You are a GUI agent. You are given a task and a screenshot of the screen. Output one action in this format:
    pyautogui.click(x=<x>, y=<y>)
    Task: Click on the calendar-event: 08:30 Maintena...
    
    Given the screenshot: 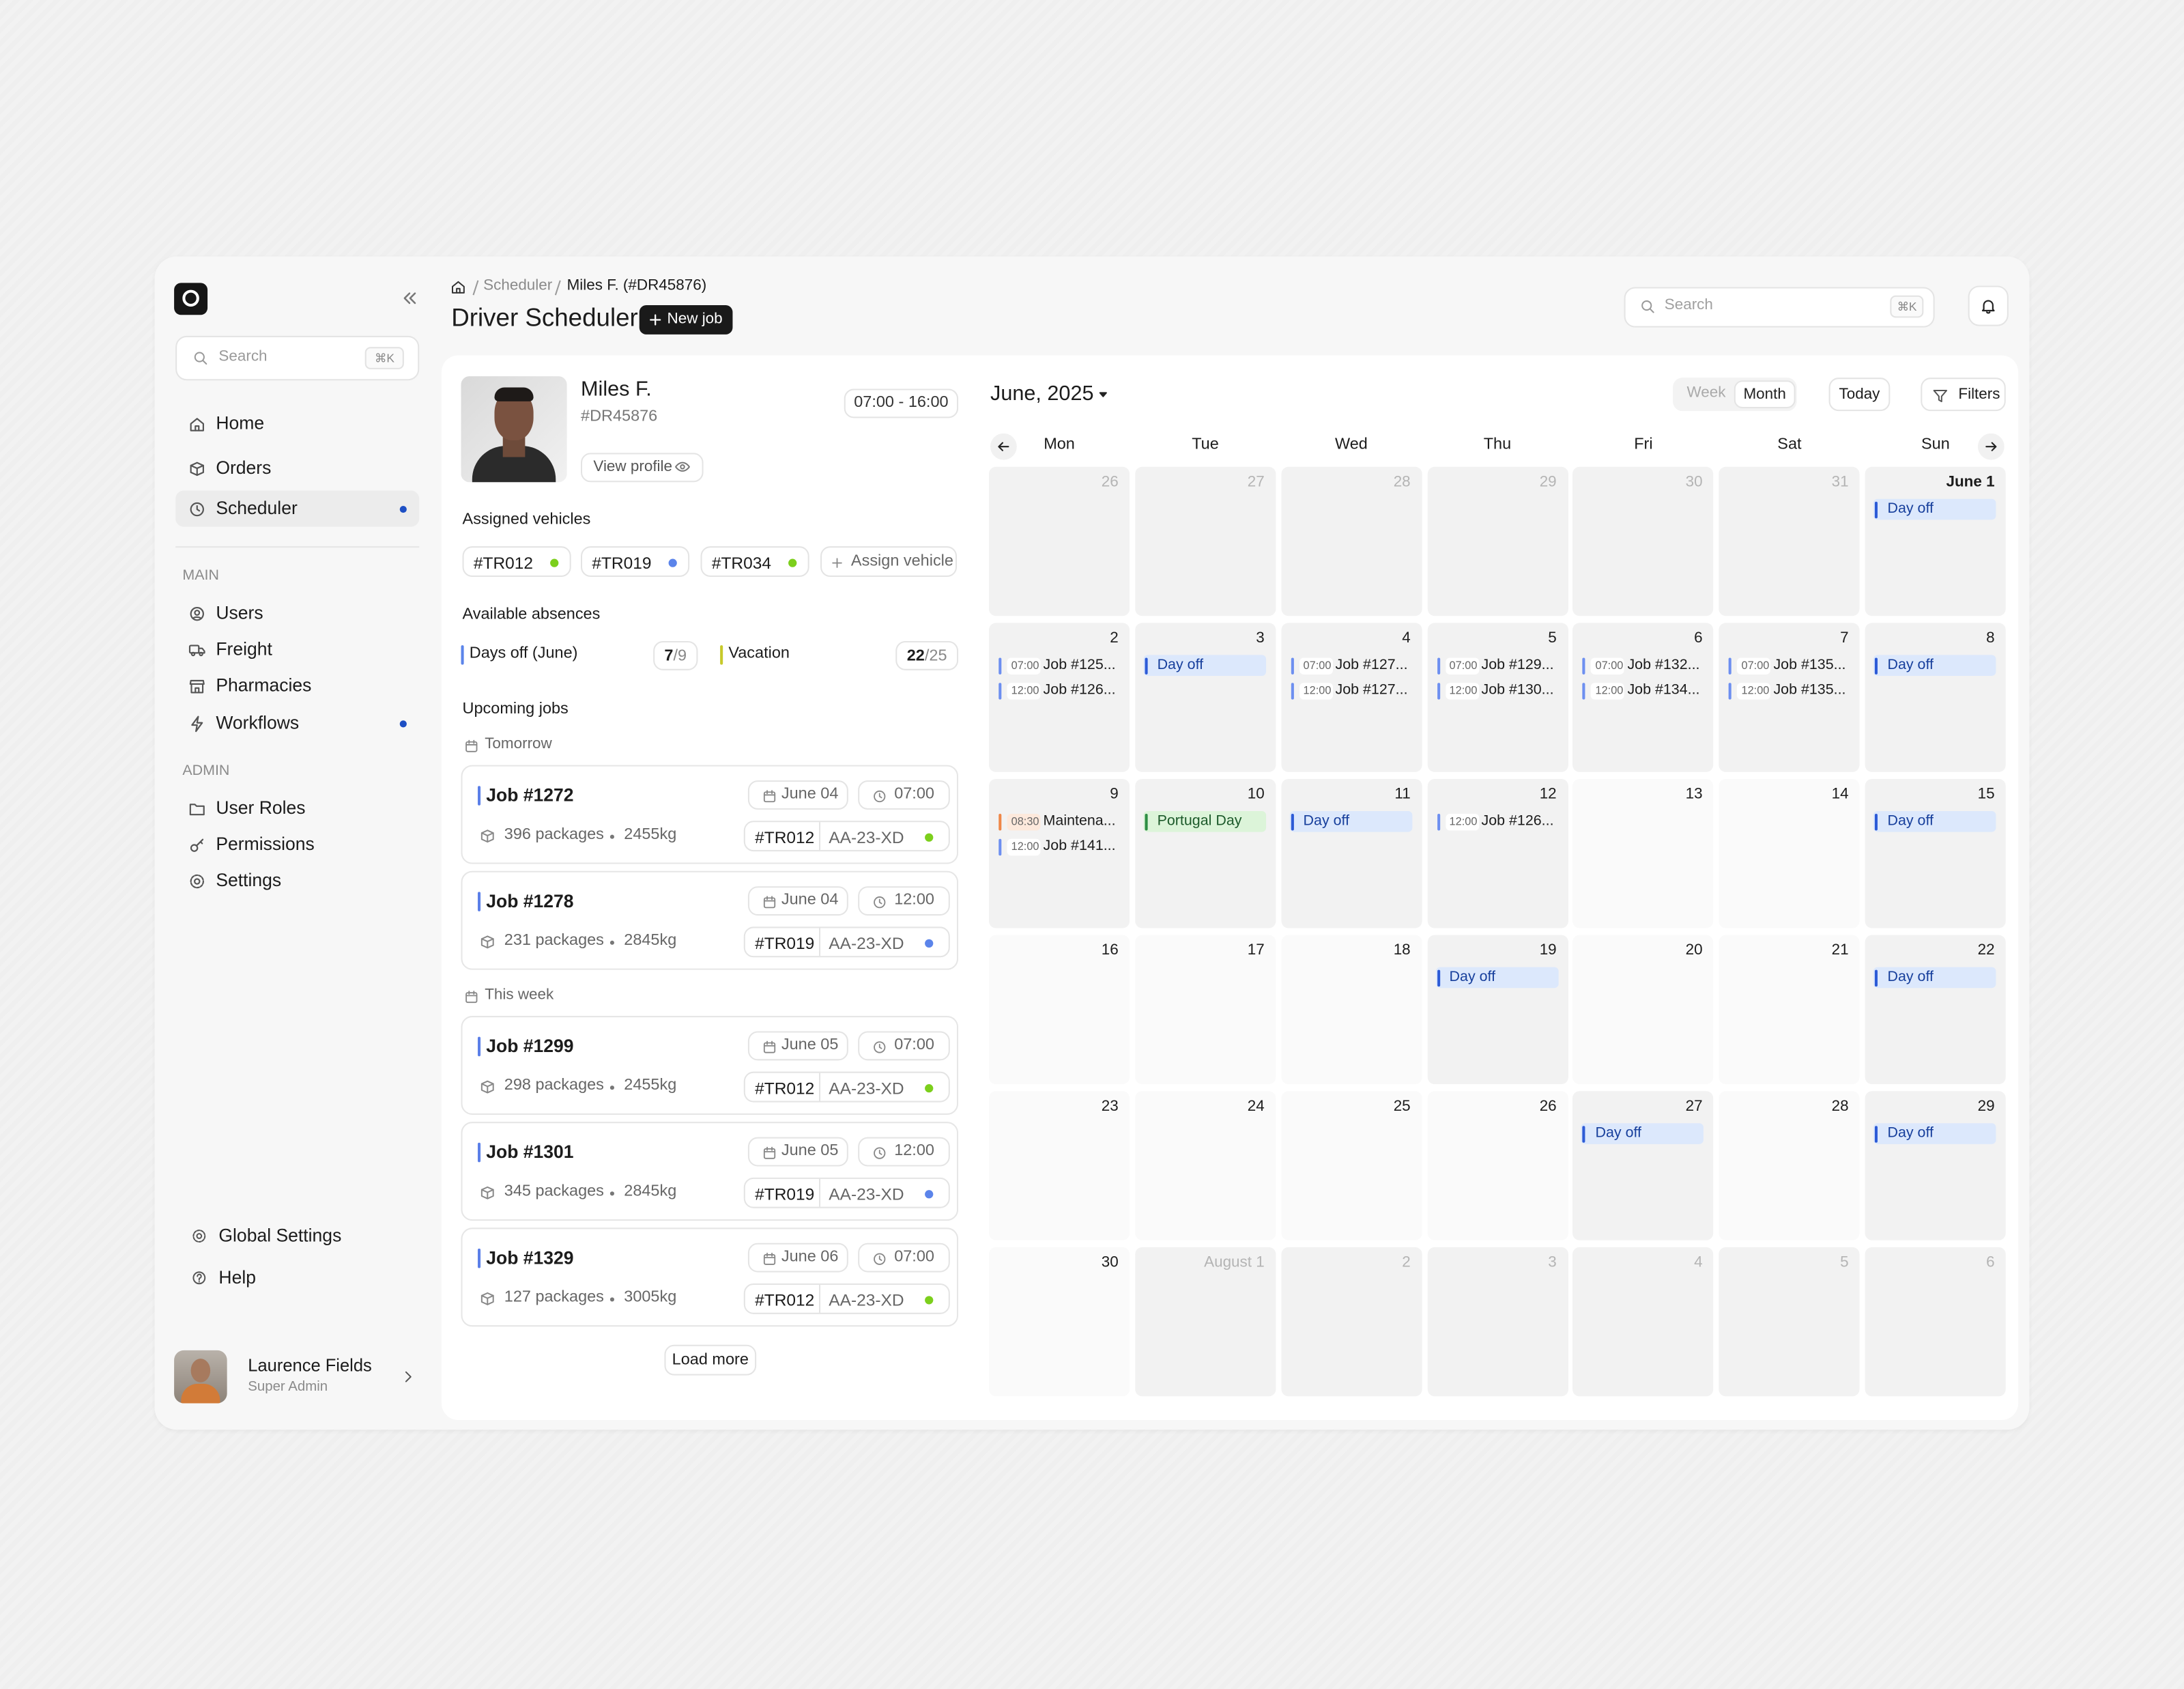 What is the action you would take?
    pyautogui.click(x=1058, y=821)
    